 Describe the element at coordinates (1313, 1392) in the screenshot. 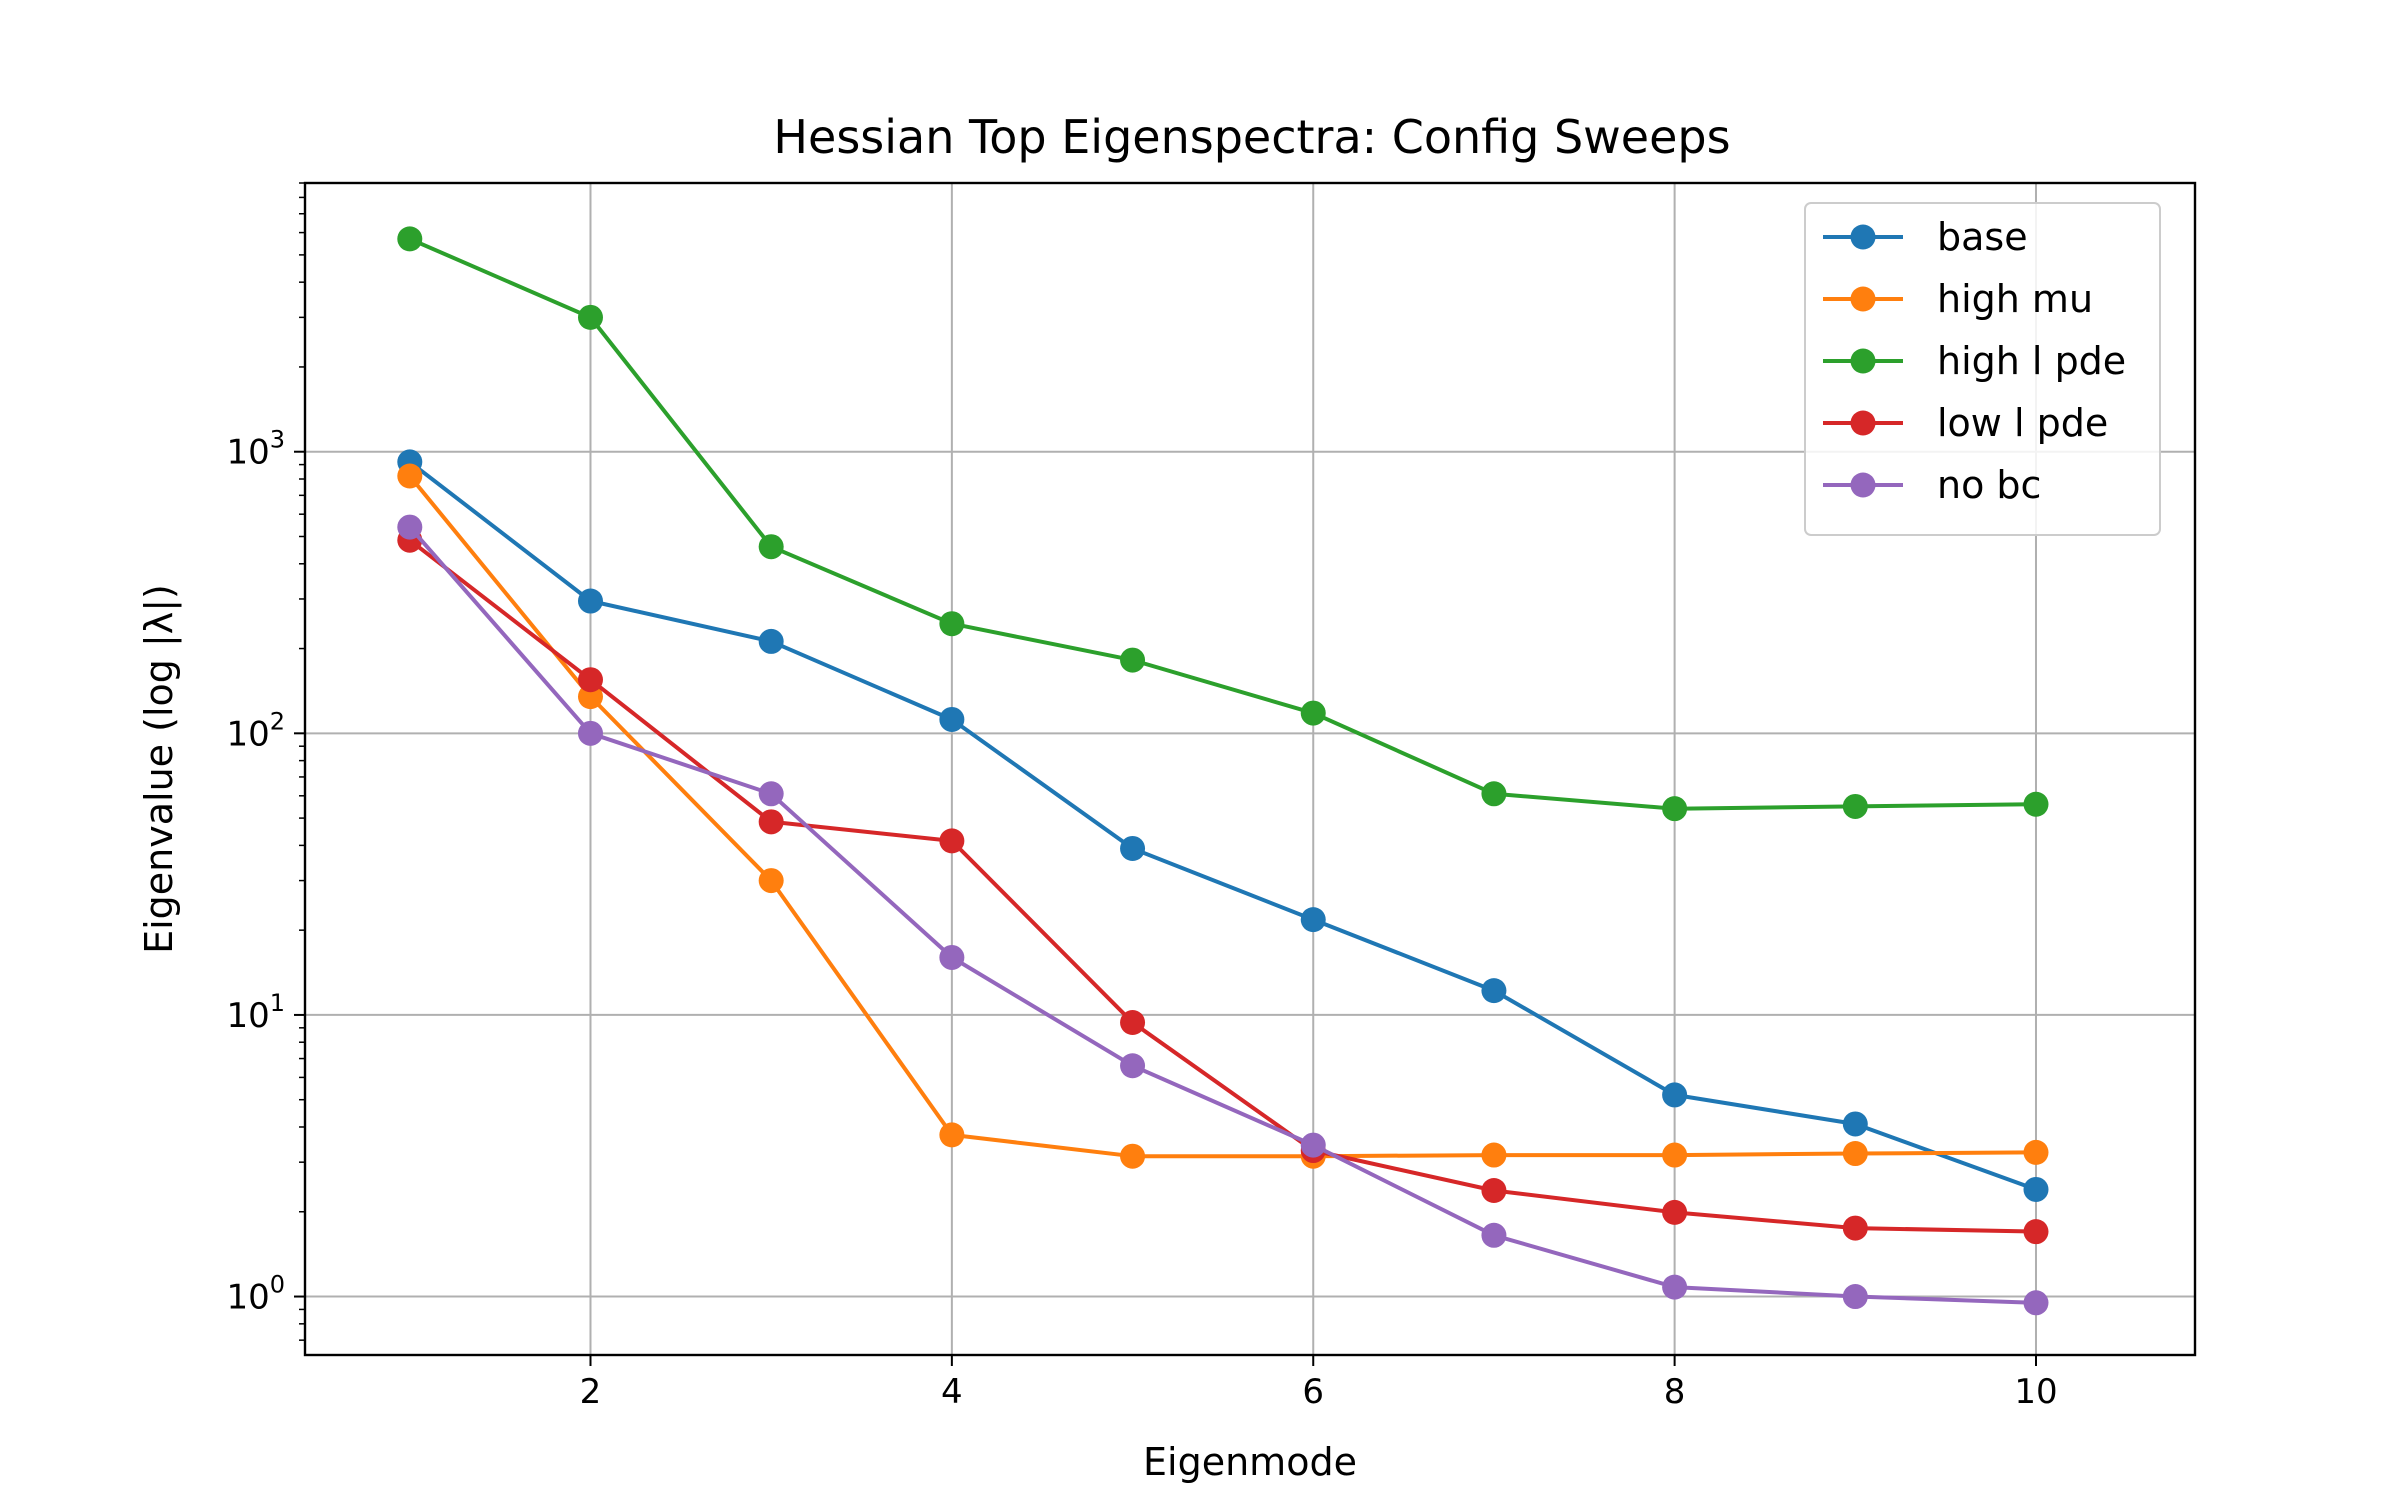

I see `x-tick-label: 6` at that location.